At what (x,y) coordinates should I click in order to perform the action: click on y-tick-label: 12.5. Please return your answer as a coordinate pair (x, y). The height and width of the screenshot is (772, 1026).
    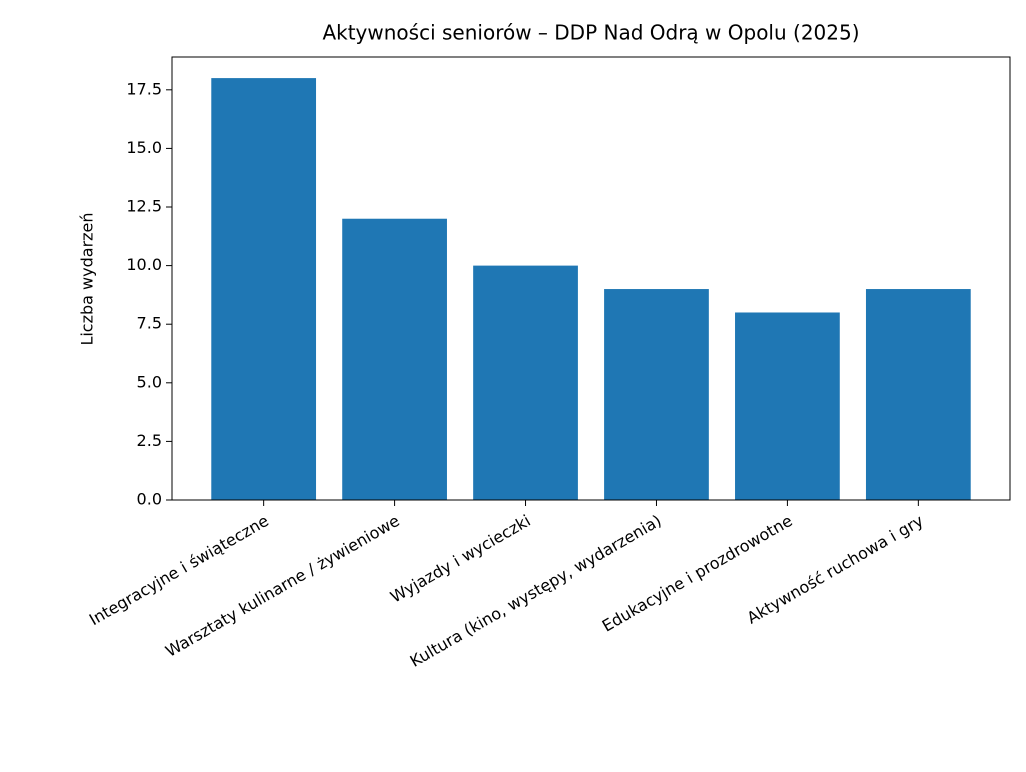
    Looking at the image, I should click on (144, 206).